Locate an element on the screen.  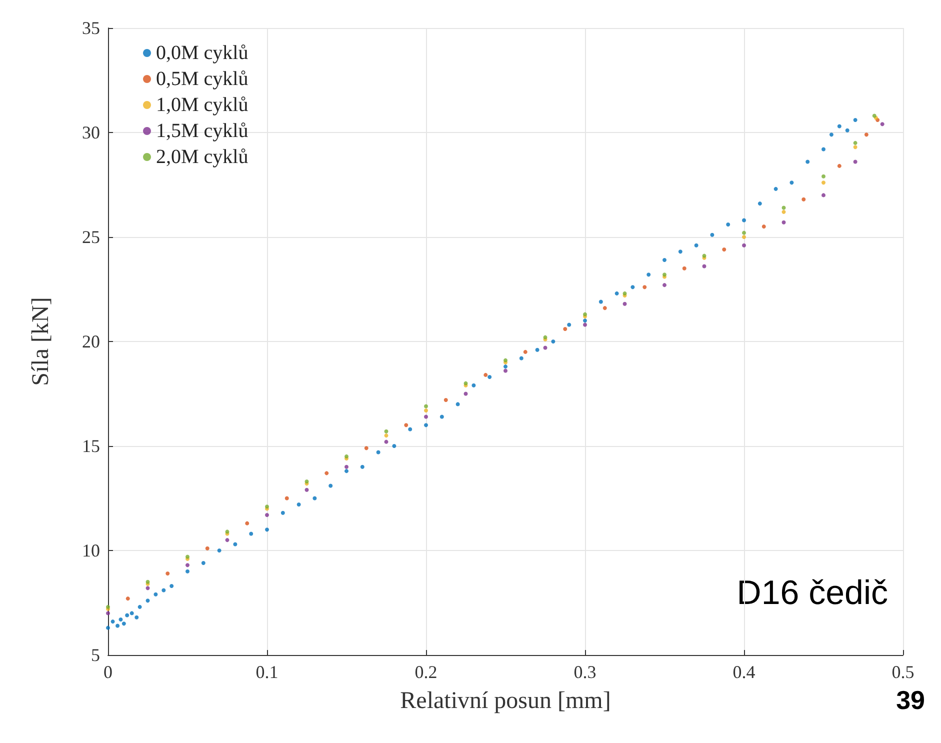
y-tick-label: 25 is located at coordinates (91, 237).